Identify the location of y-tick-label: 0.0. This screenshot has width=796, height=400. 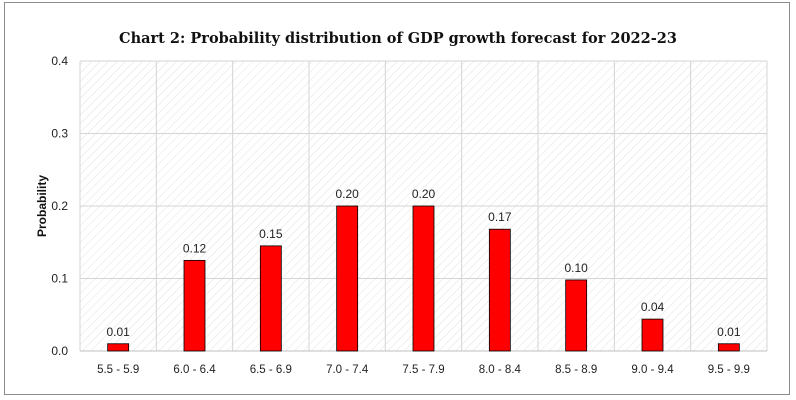
(59, 351).